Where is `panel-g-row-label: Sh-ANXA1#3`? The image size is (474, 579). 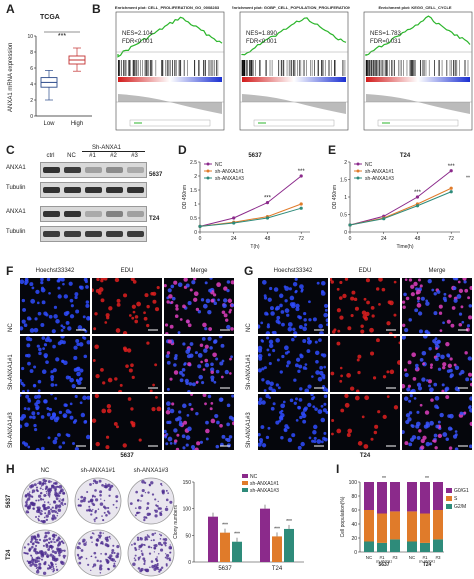
panel-g-row-label: Sh-ANXA1#3 is located at coordinates (249, 430).